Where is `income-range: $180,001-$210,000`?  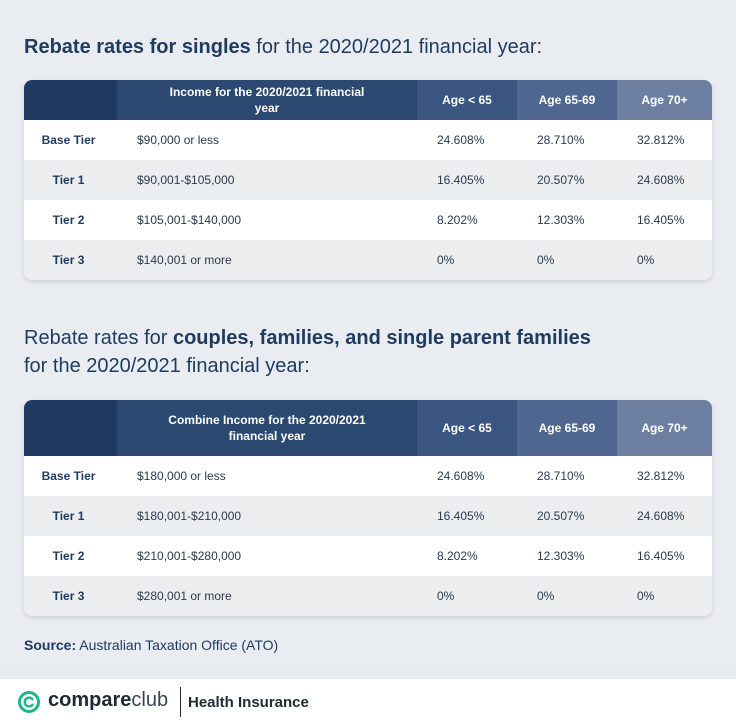 income-range: $180,001-$210,000 is located at coordinates (189, 516).